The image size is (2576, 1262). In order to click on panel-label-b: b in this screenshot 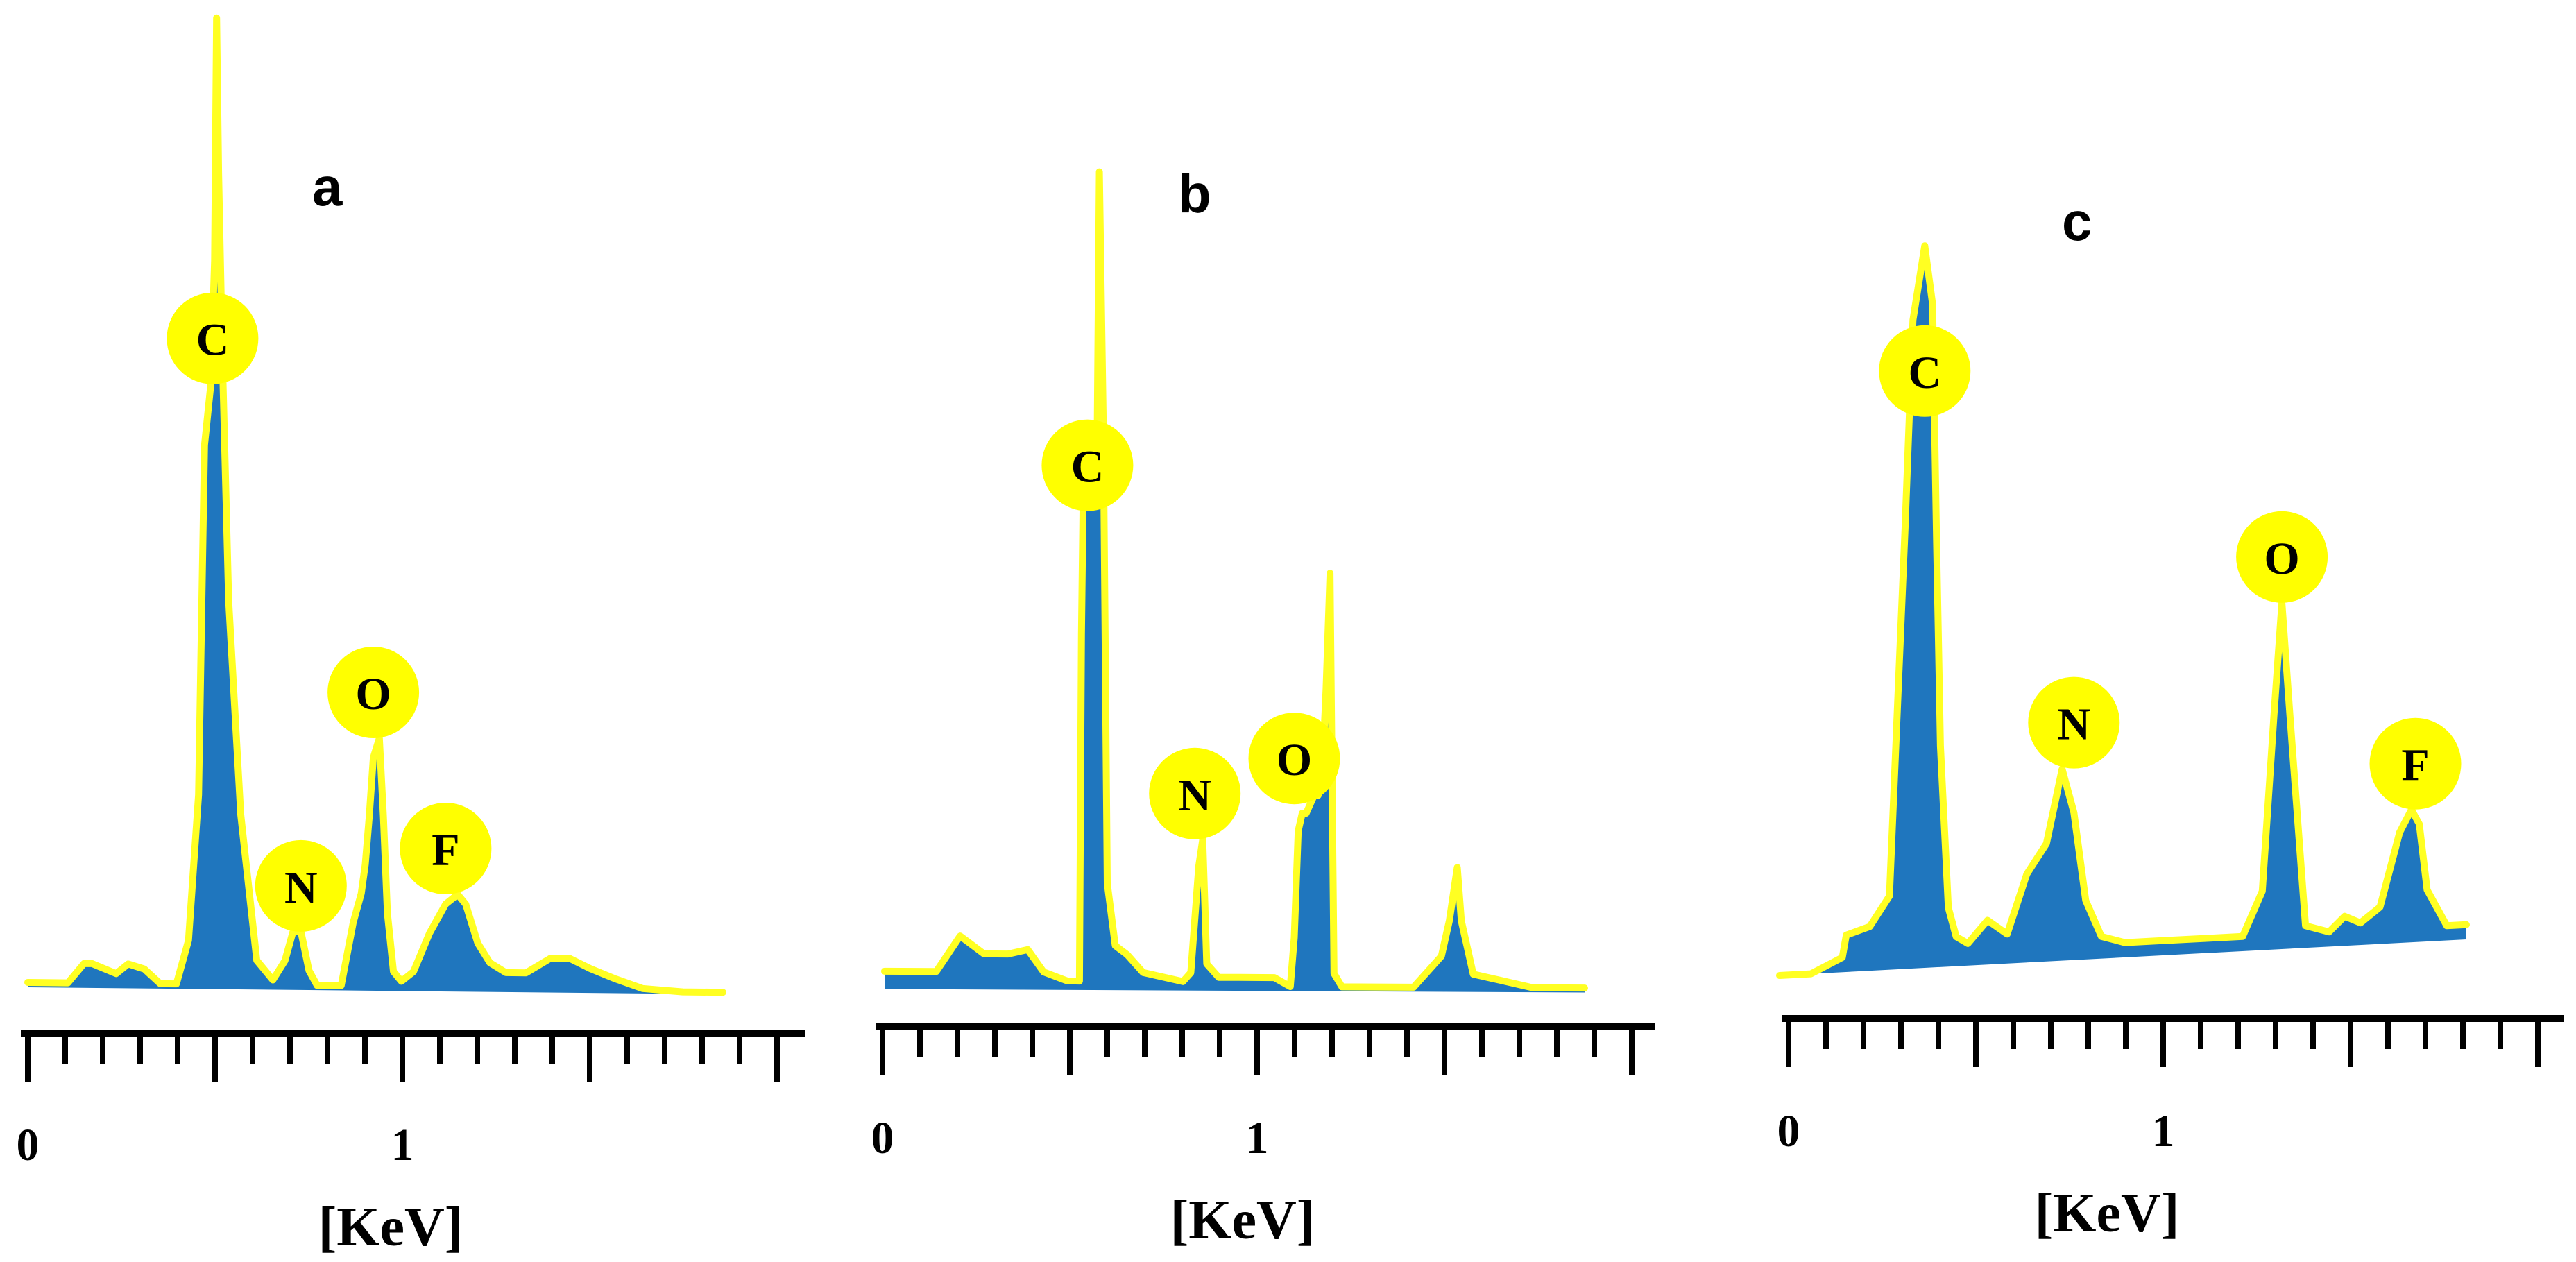, I will do `click(1194, 193)`.